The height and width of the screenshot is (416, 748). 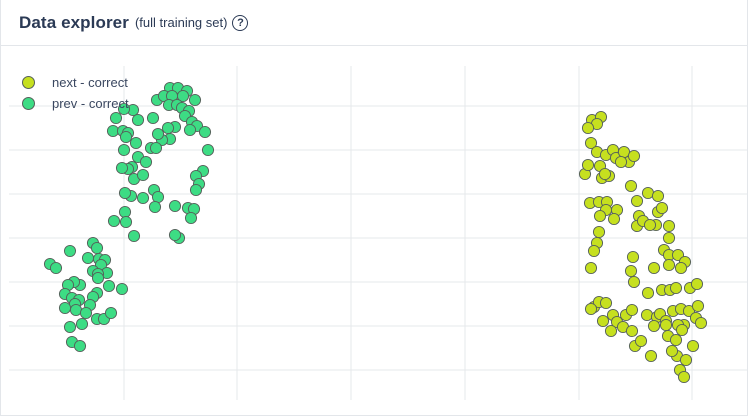 I want to click on question-circle-icon: ?, so click(x=240, y=22).